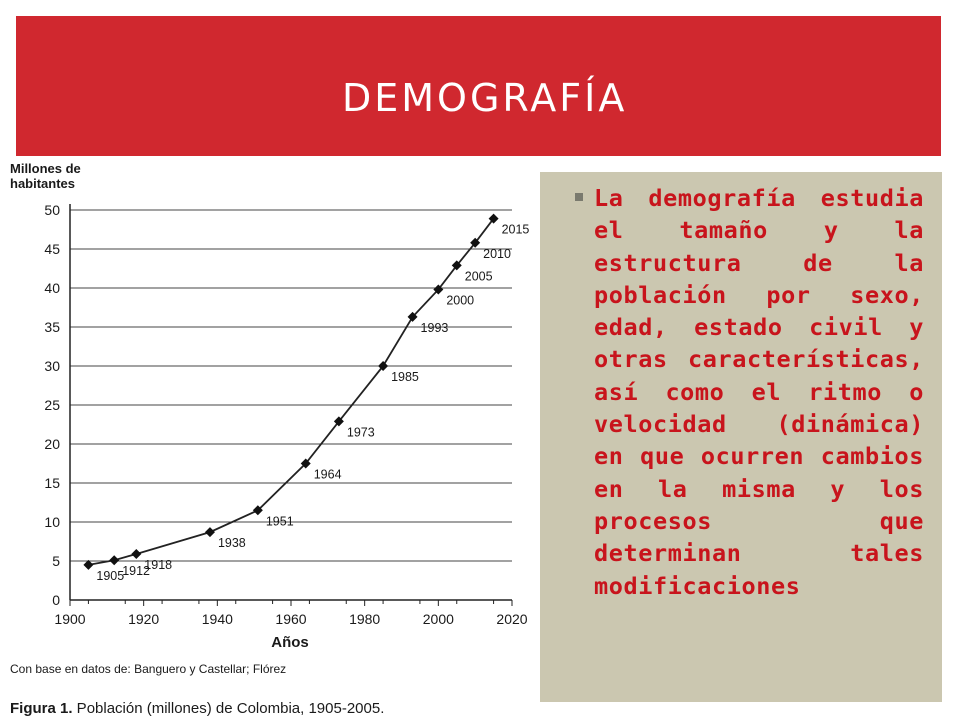 The image size is (960, 720). I want to click on y-axis-title-line2: habitantes, so click(42, 183).